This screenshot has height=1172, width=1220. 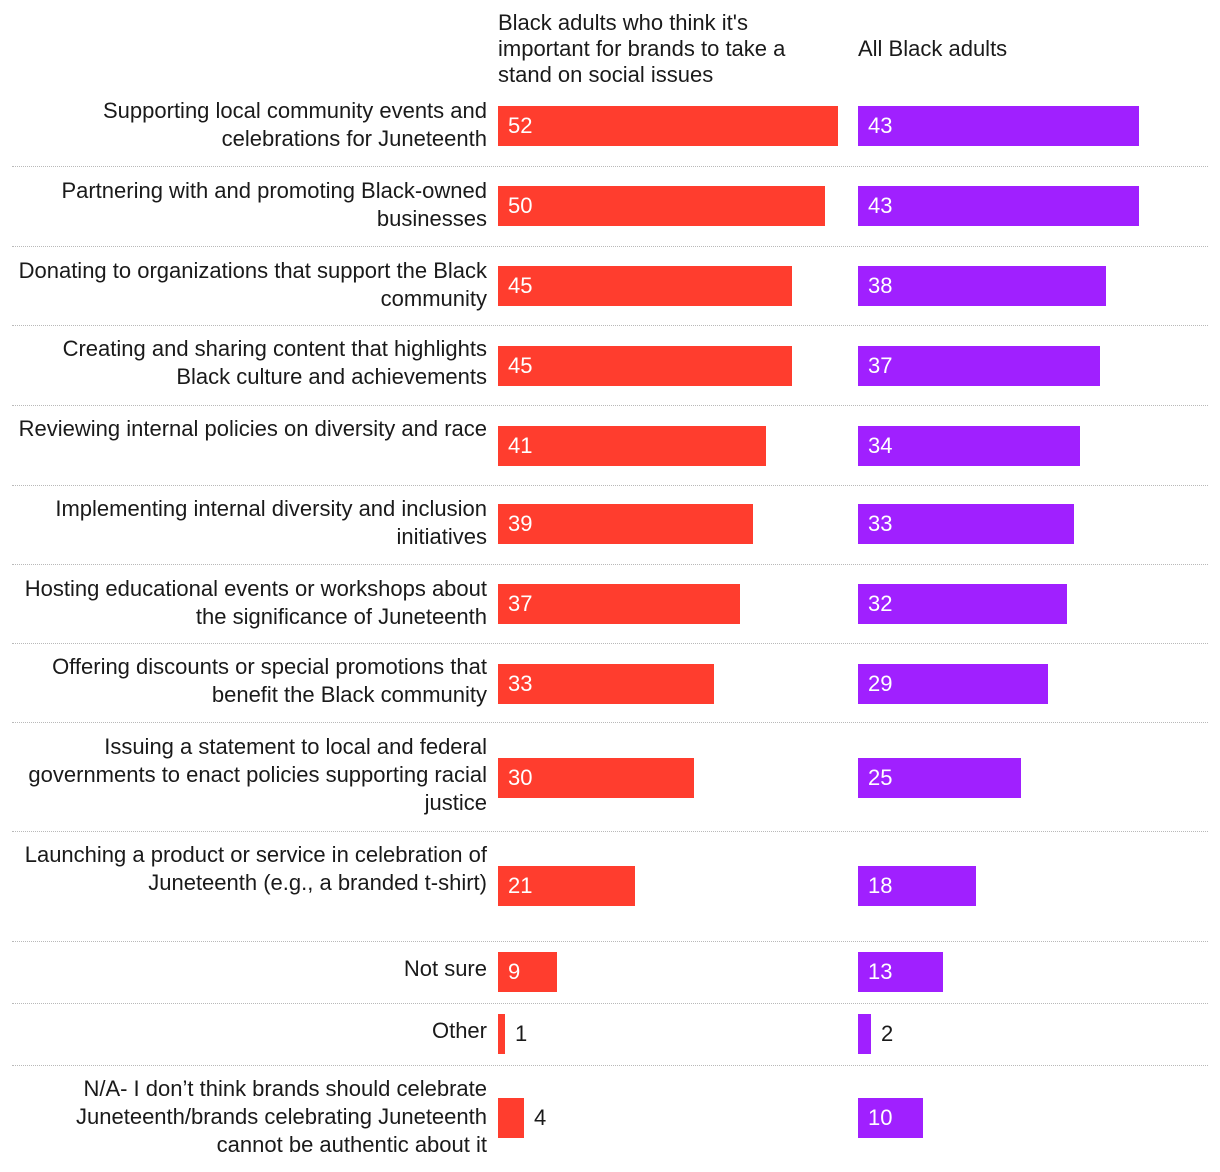 I want to click on data-label: 18, so click(x=880, y=885).